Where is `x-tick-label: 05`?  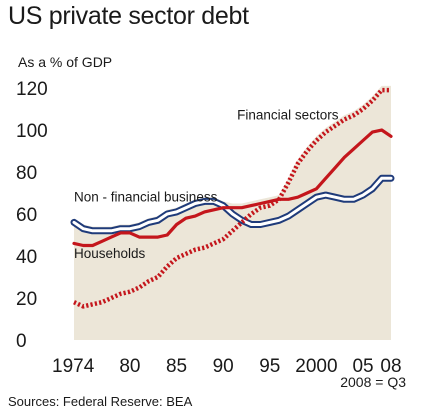 x-tick-label: 05 is located at coordinates (362, 366).